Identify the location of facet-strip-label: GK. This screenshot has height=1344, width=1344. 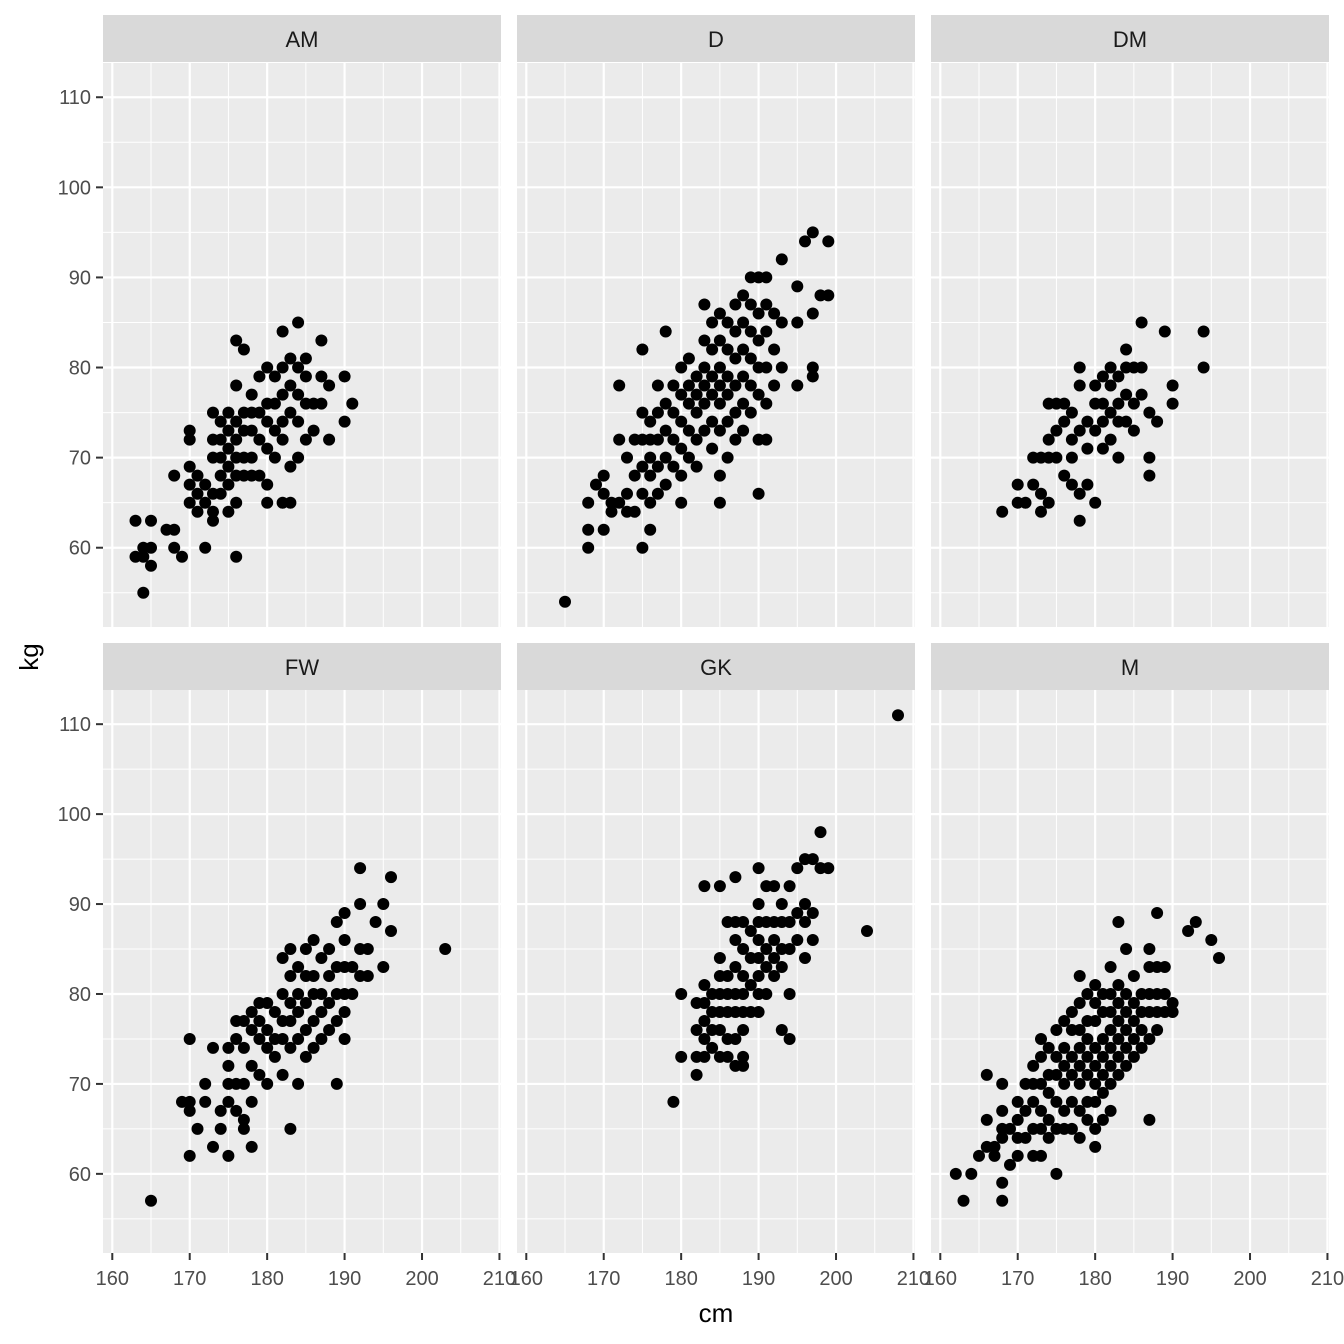
(716, 667).